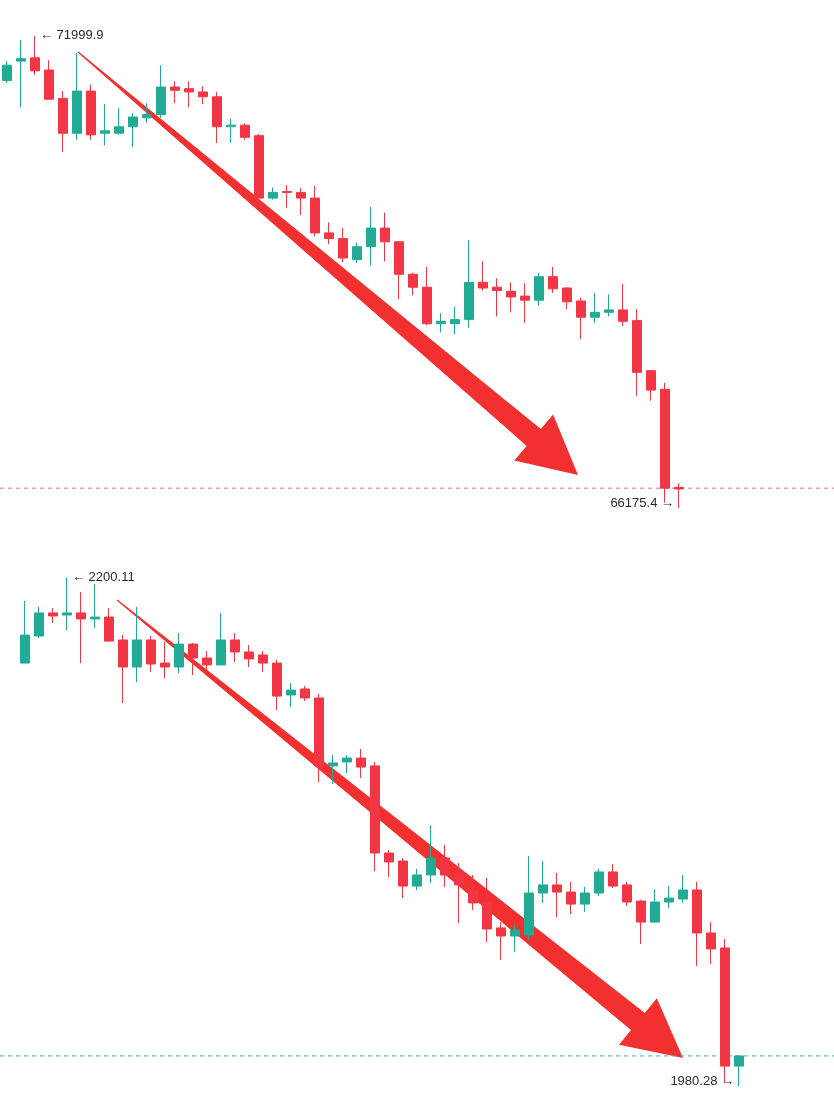  Describe the element at coordinates (702, 1080) in the screenshot. I see `annotation: 1980.28 →` at that location.